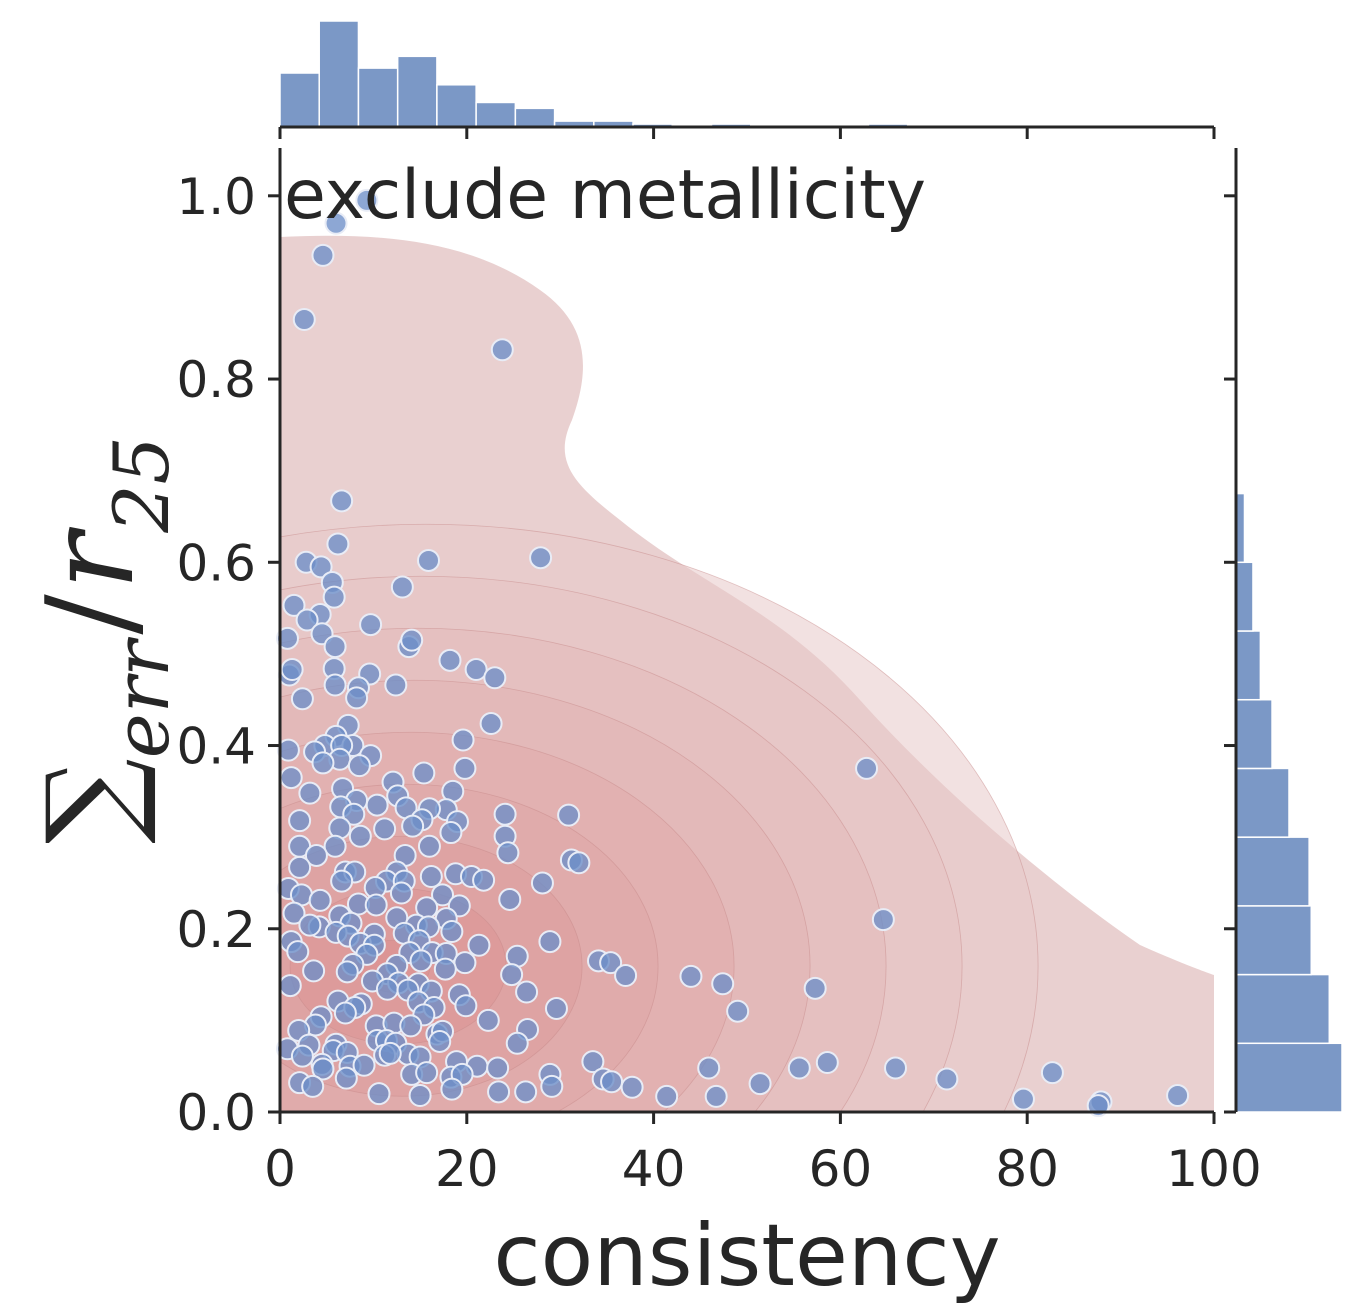 This screenshot has height=1315, width=1359. Describe the element at coordinates (216, 380) in the screenshot. I see `y-tick-label: 0.8` at that location.